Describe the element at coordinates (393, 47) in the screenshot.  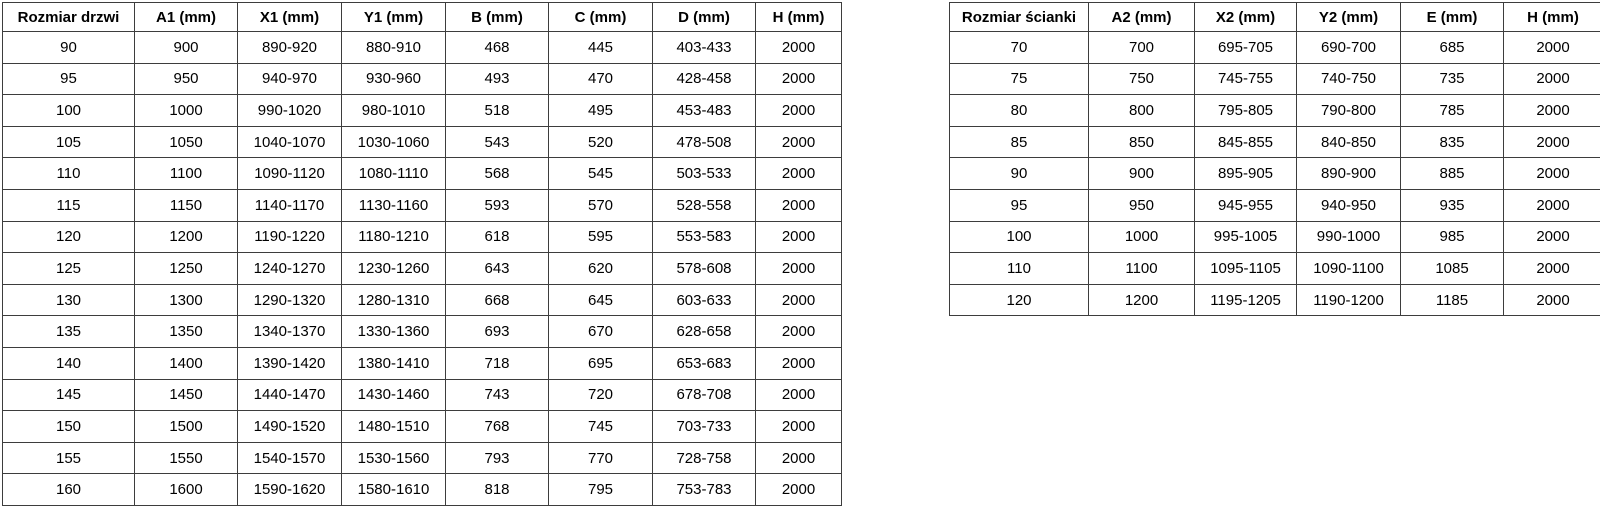
I see `table-cell: 880-910` at that location.